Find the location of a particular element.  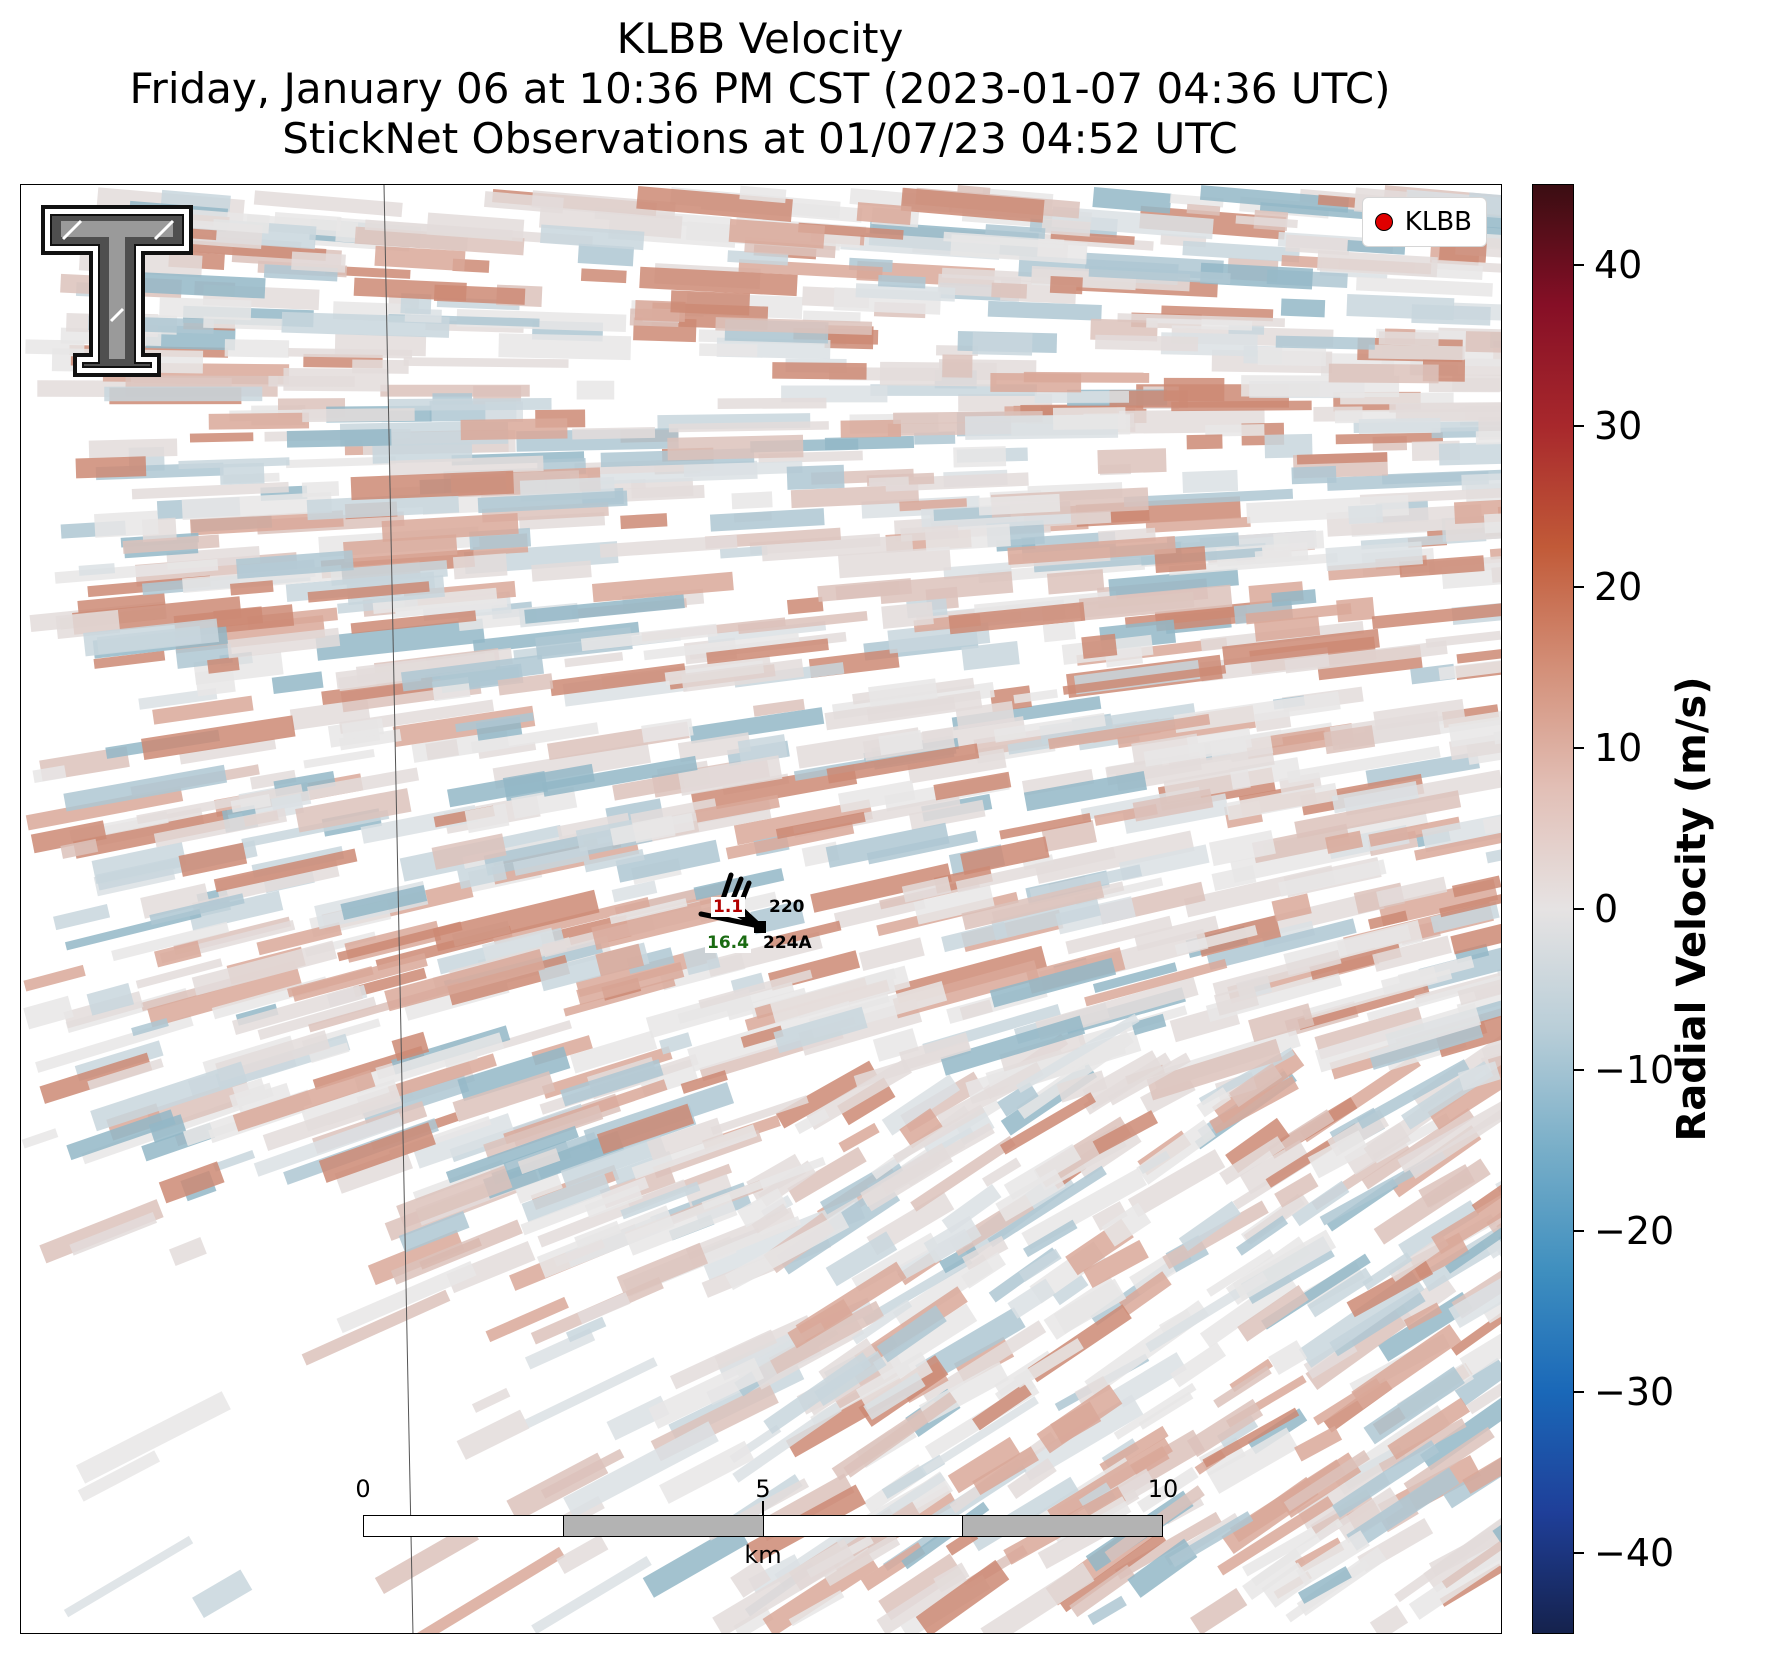

texas-tech-logo is located at coordinates (117, 291).